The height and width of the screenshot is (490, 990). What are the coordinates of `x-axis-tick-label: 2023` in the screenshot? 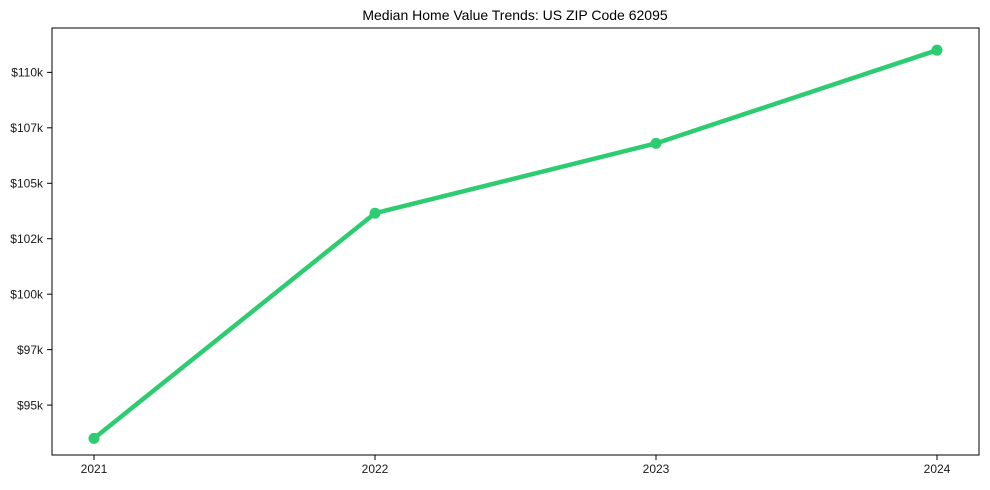 It's located at (656, 469).